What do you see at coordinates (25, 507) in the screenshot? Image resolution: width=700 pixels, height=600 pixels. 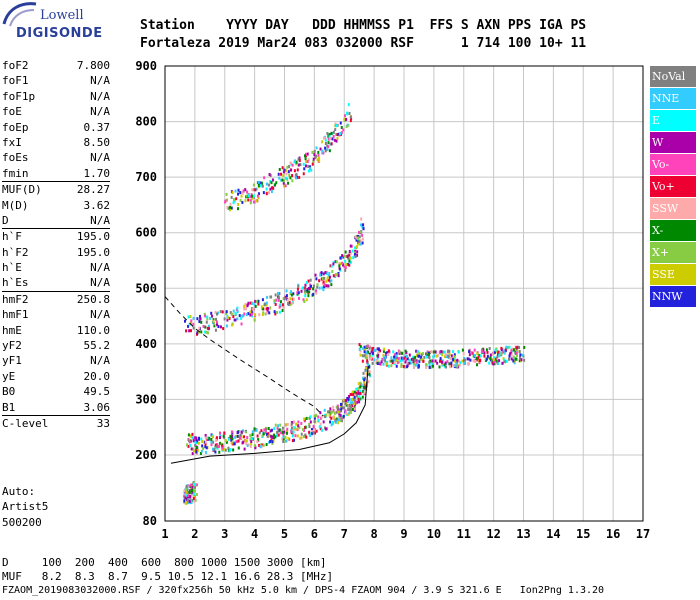 I see `auto-artist: Artist5` at bounding box center [25, 507].